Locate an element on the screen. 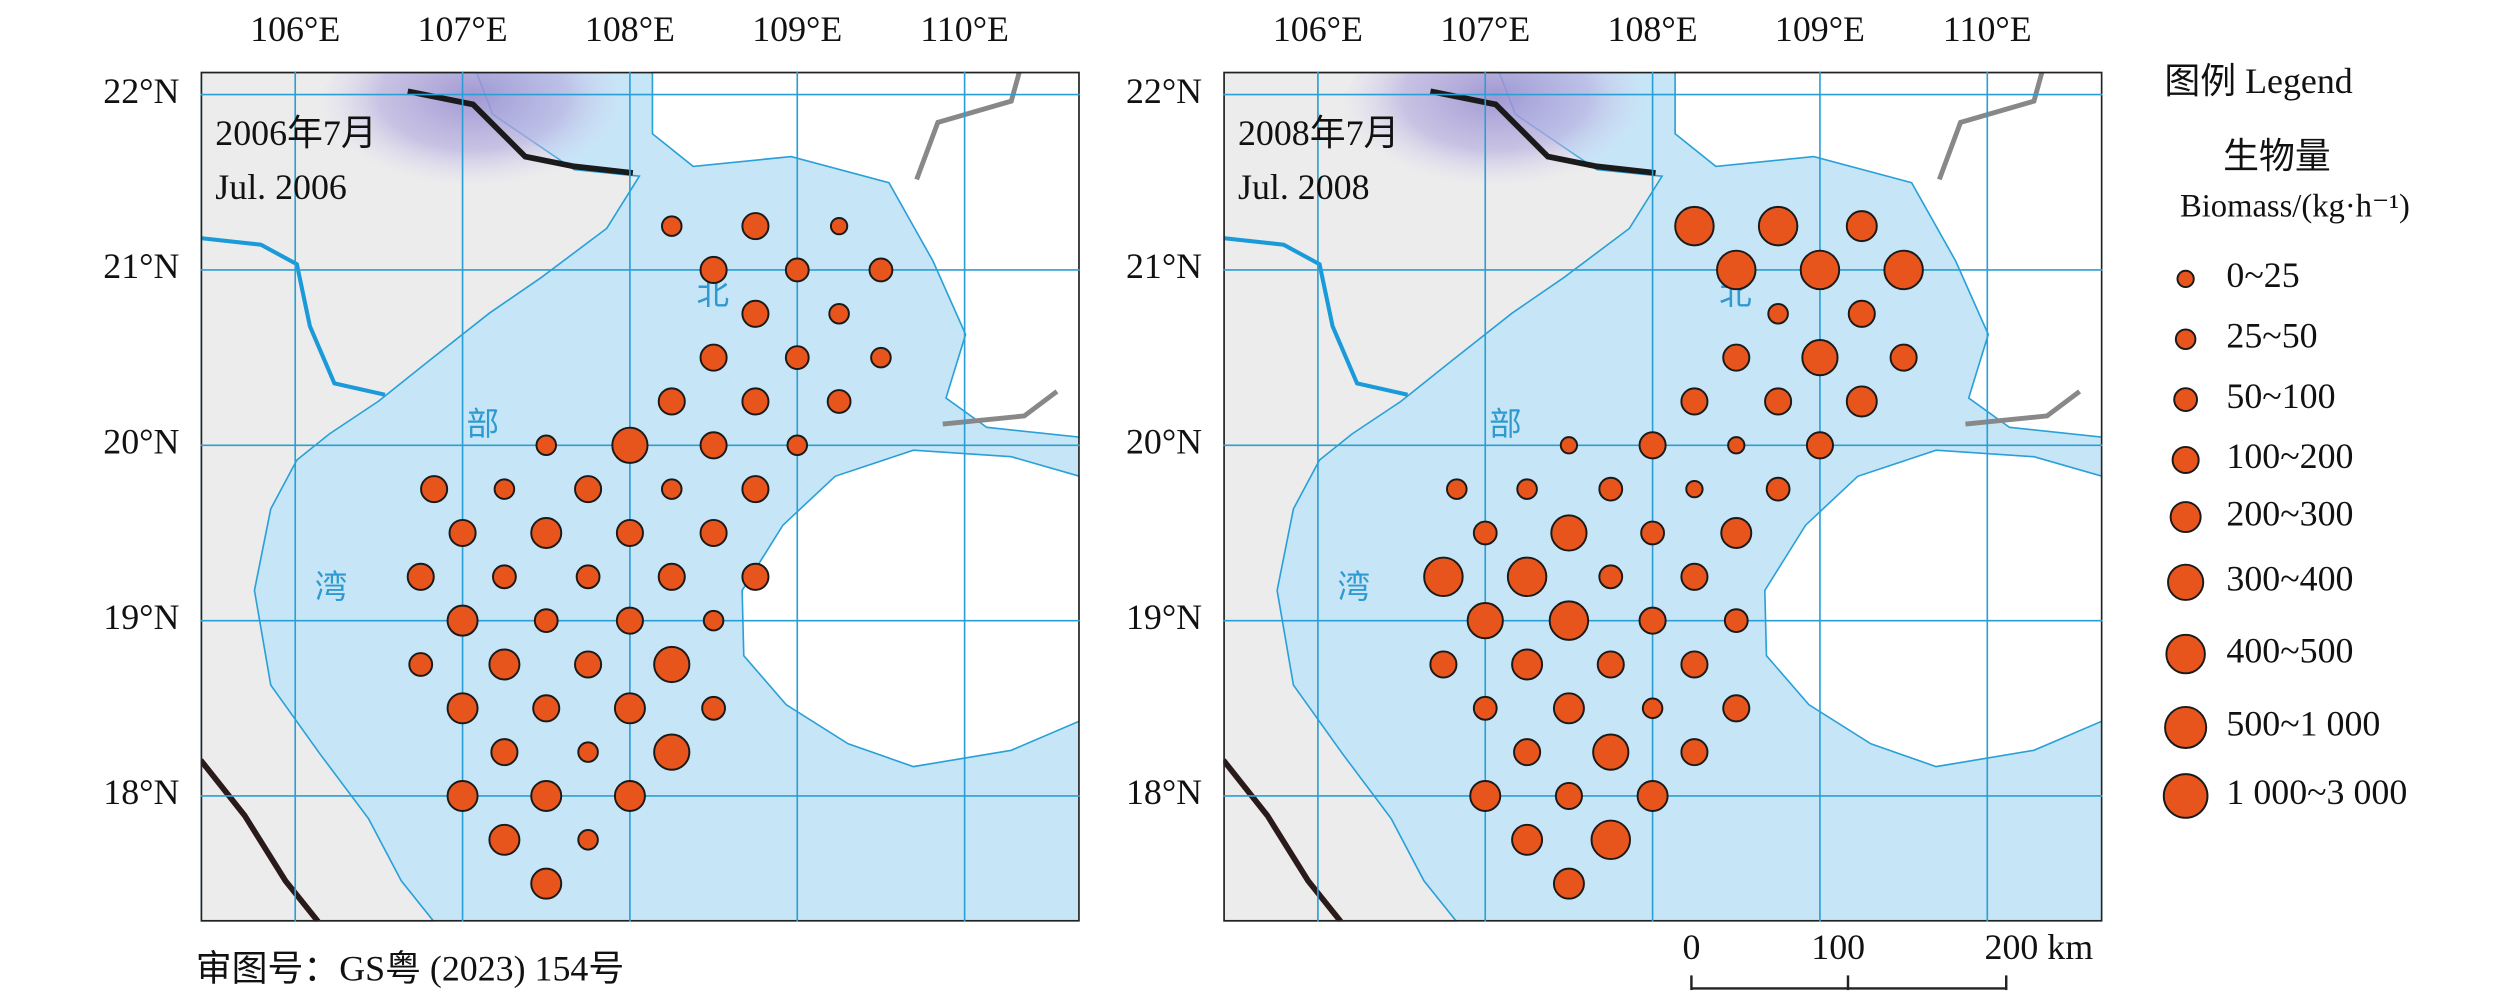  panel-title-cn: 2008年7月 is located at coordinates (1318, 133).